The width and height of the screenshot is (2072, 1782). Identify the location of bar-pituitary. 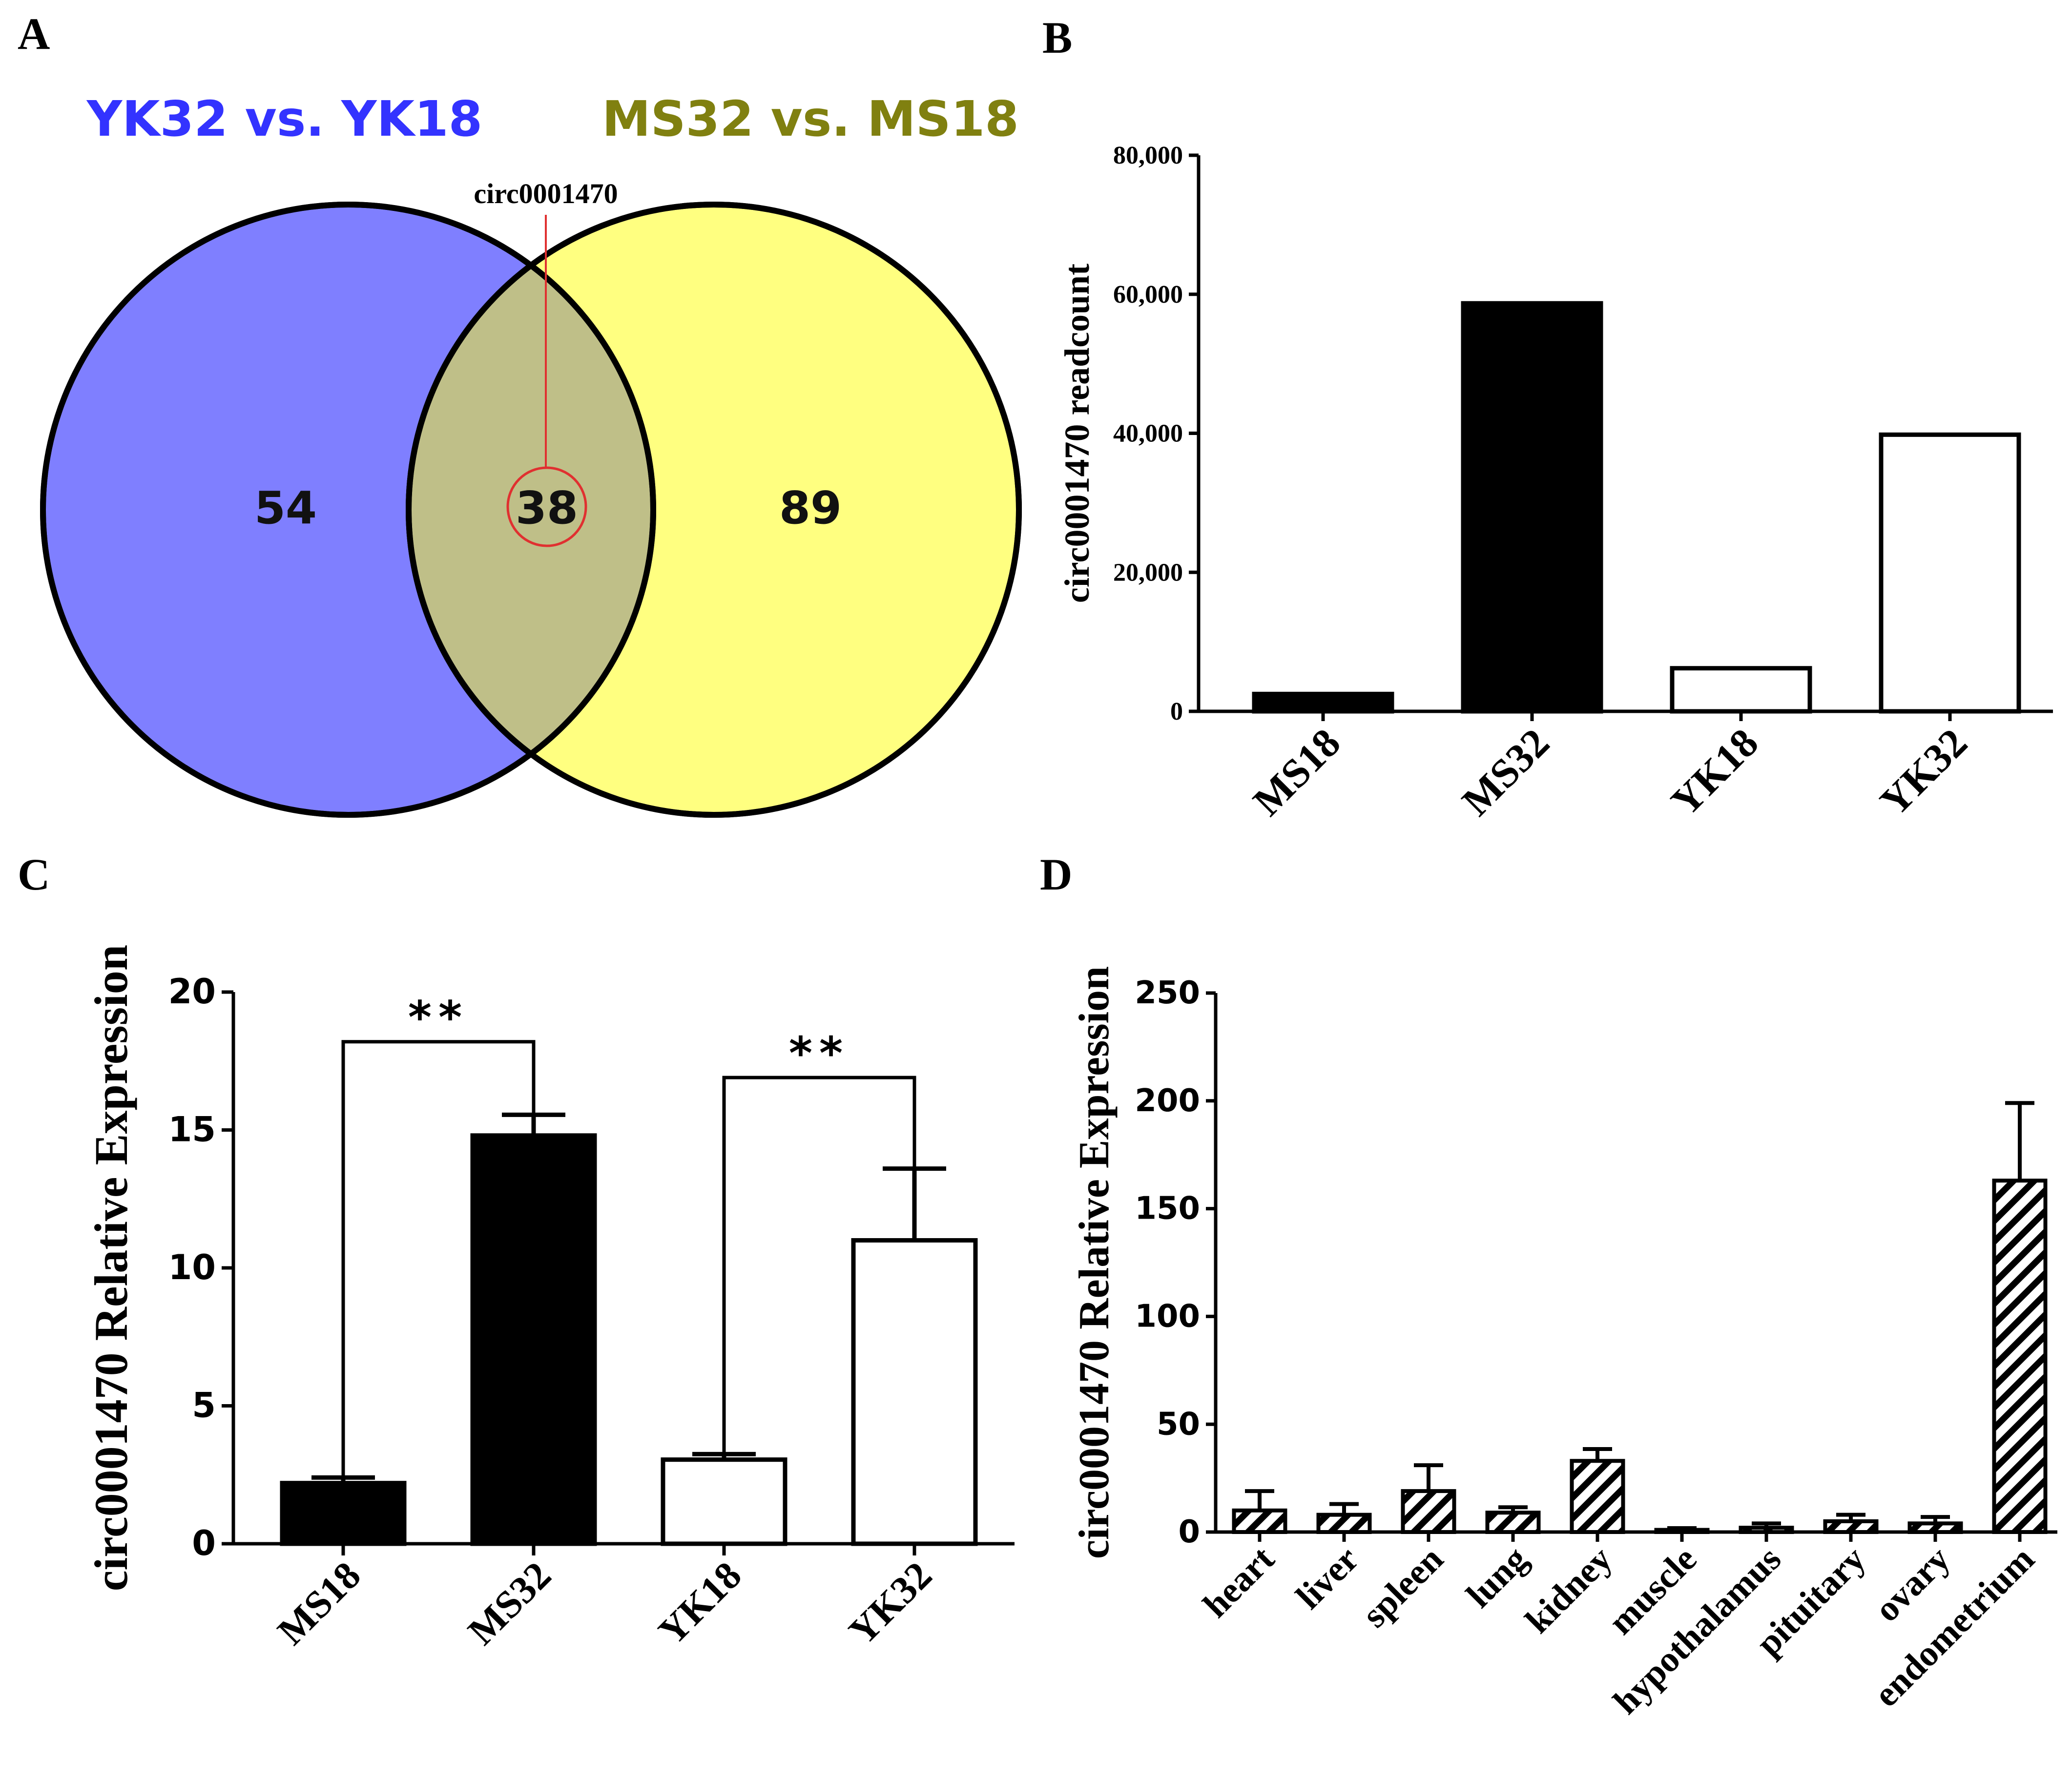
(1851, 1526).